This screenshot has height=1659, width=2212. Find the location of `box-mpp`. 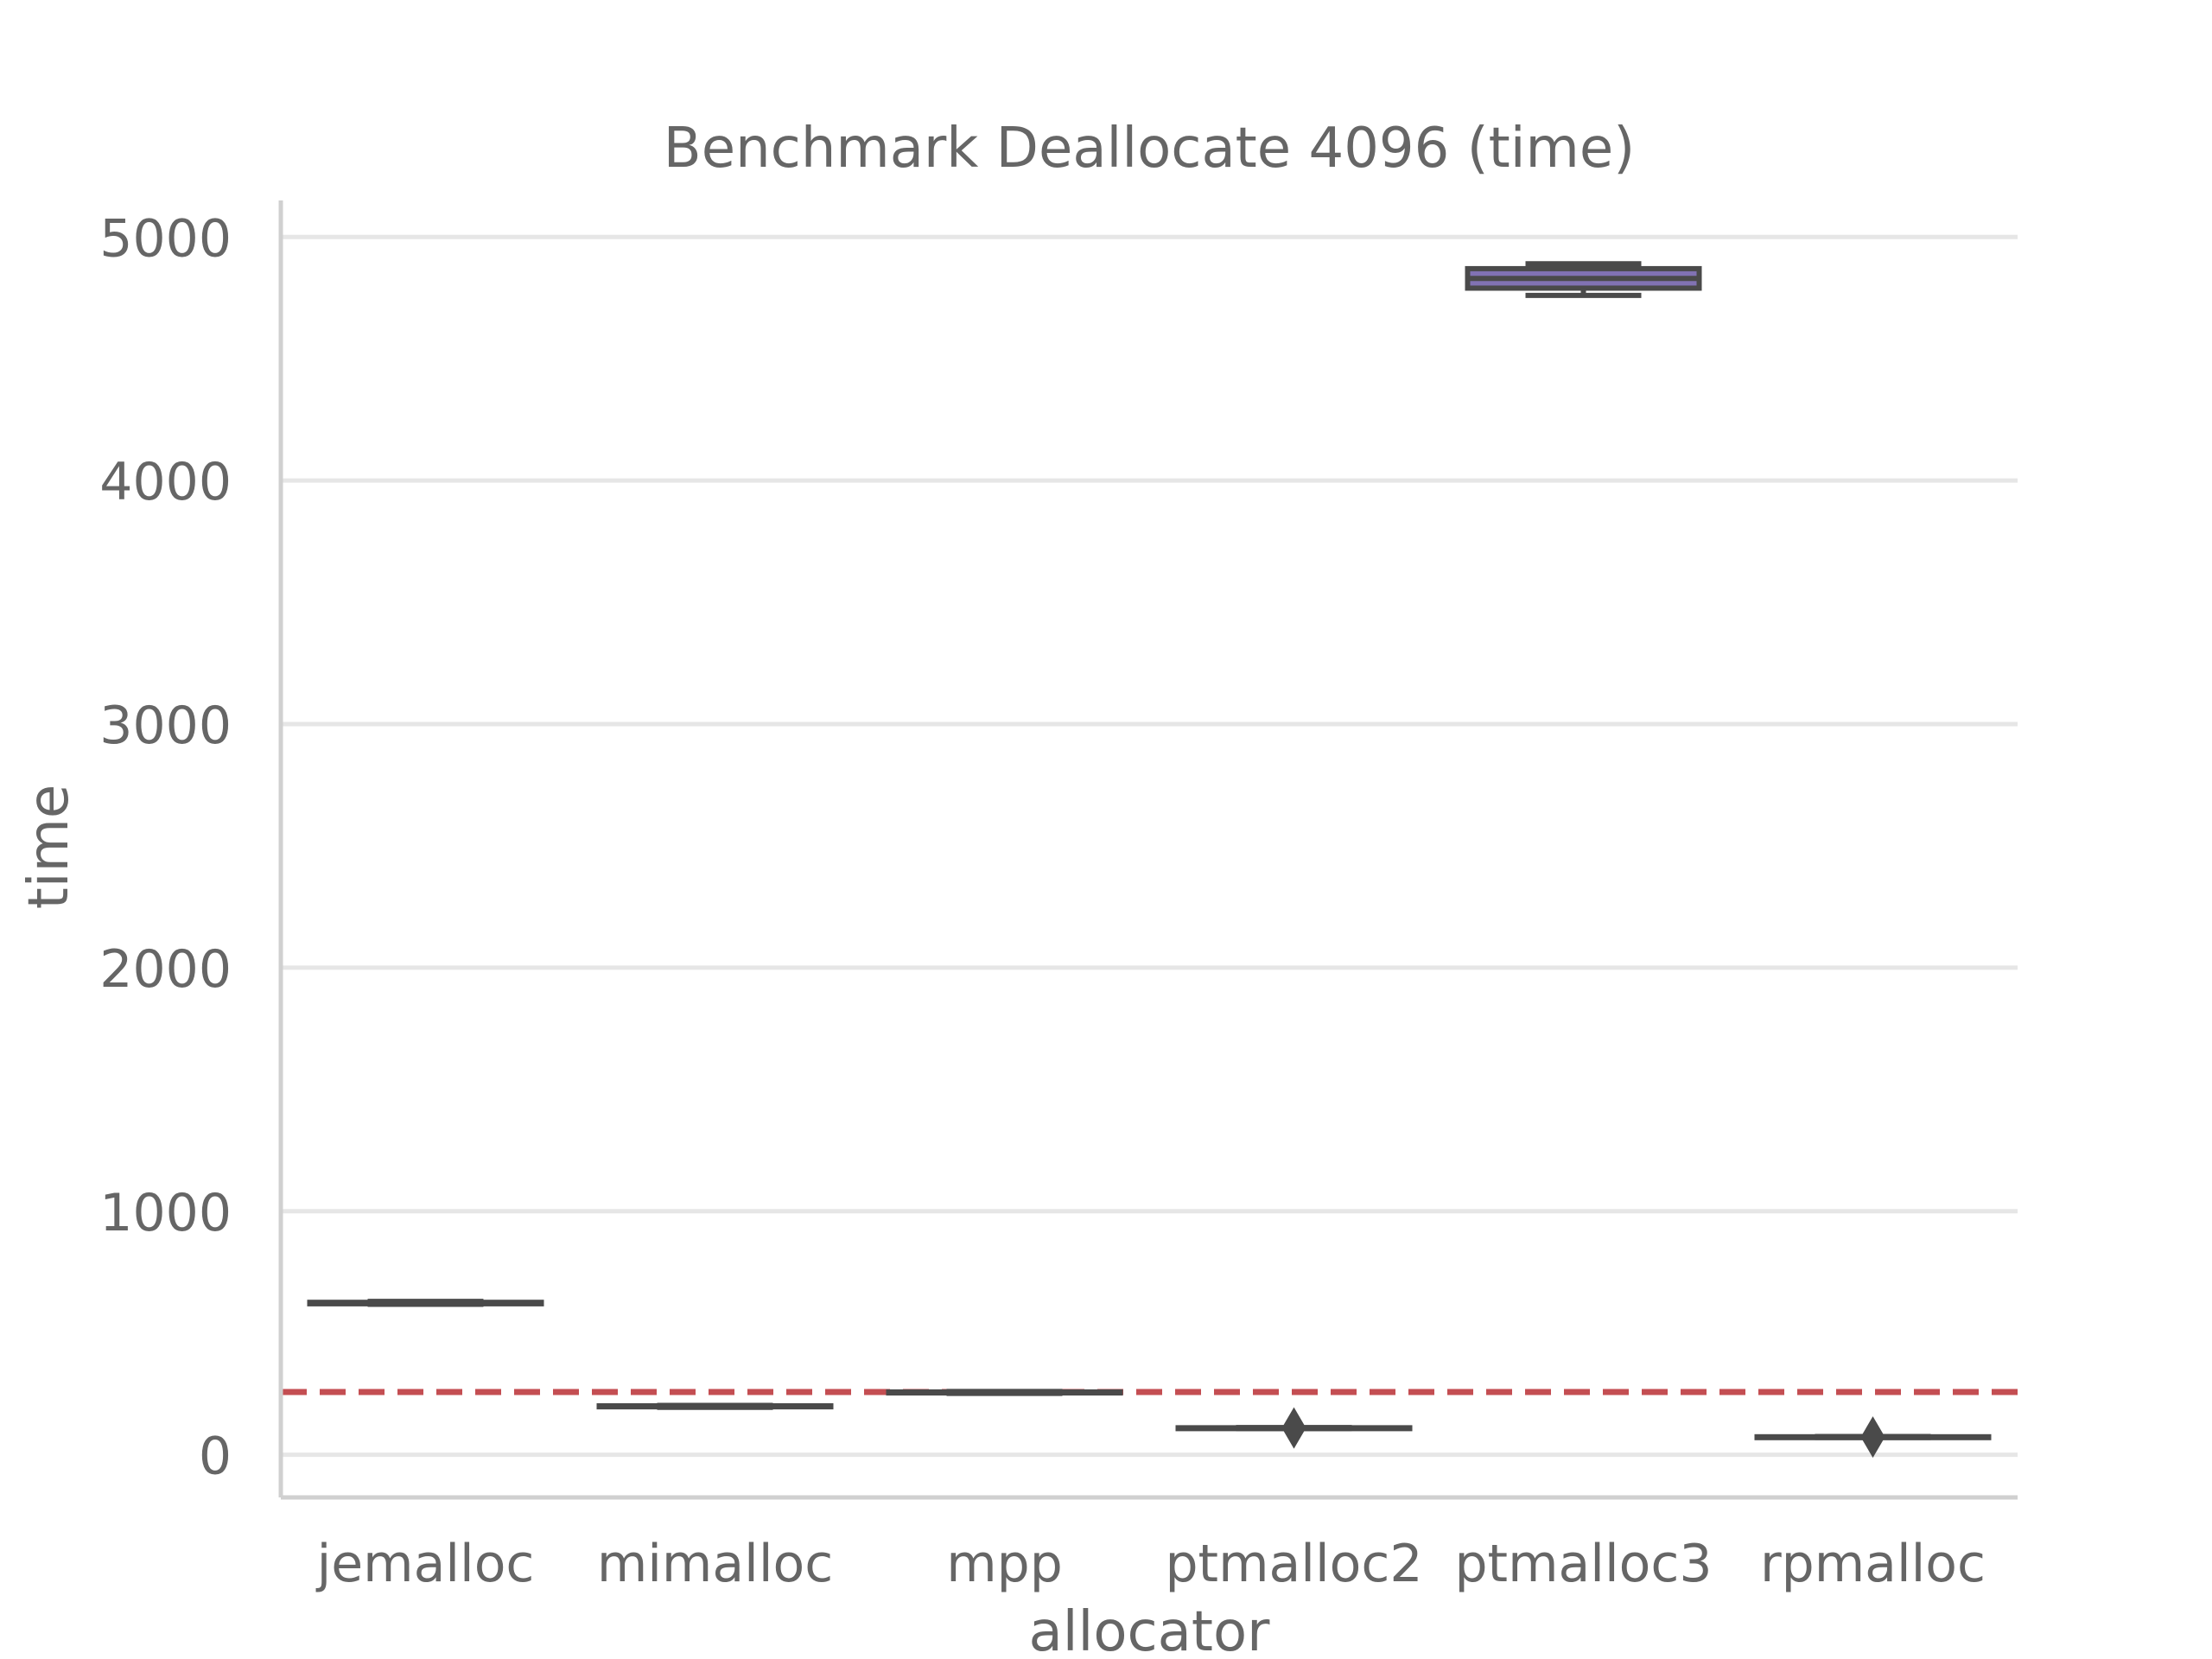

box-mpp is located at coordinates (1004, 1392).